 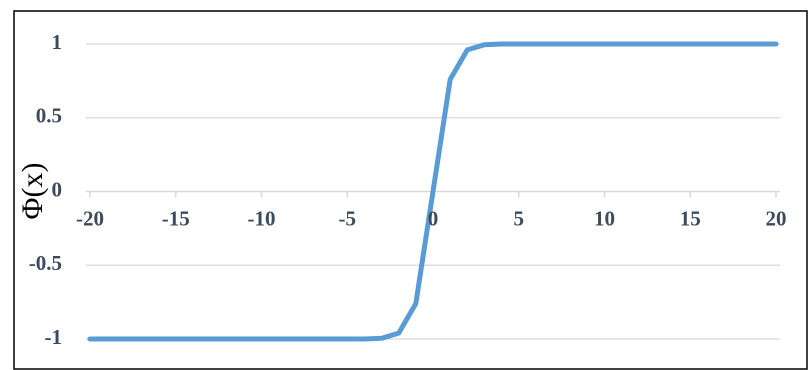 I want to click on y-axis-label: Φ(x), so click(x=32, y=191).